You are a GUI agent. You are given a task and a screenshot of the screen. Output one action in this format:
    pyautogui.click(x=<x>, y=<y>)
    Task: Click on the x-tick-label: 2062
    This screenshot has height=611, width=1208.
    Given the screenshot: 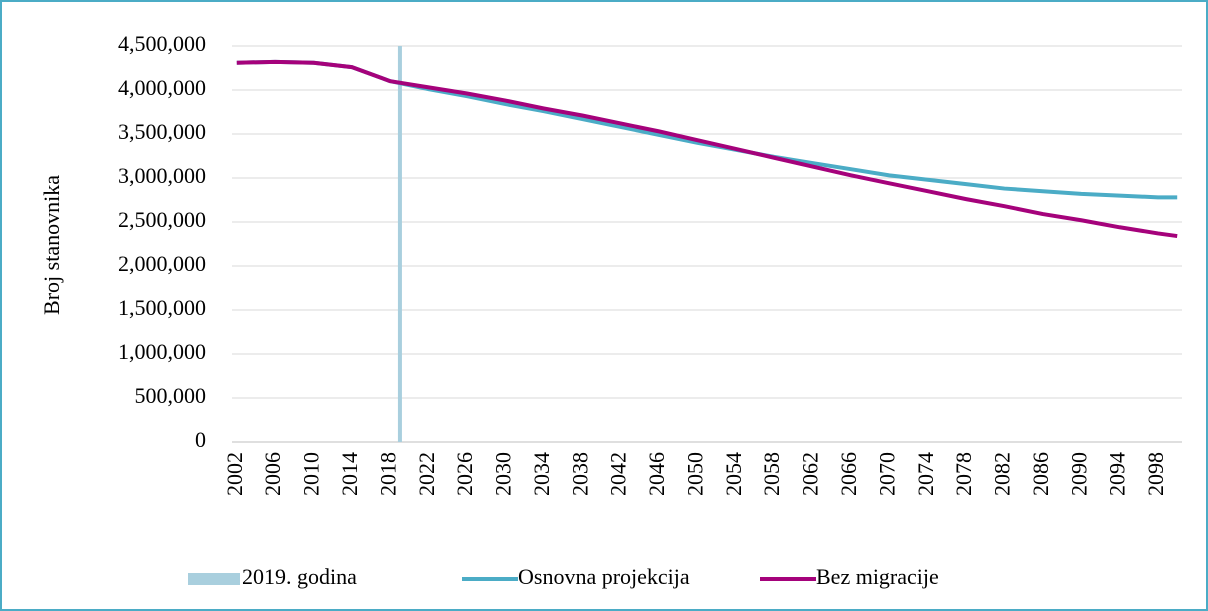 What is the action you would take?
    pyautogui.click(x=810, y=474)
    